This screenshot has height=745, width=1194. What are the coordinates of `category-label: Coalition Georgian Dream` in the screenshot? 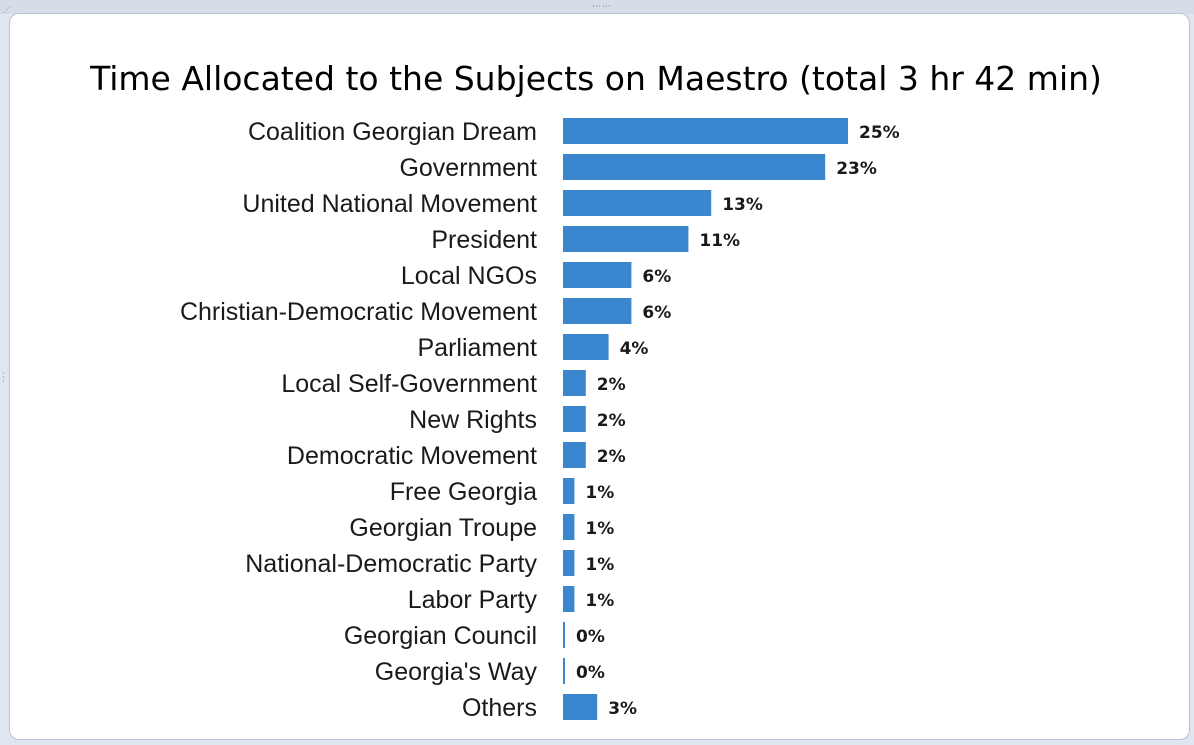 It's located at (392, 132).